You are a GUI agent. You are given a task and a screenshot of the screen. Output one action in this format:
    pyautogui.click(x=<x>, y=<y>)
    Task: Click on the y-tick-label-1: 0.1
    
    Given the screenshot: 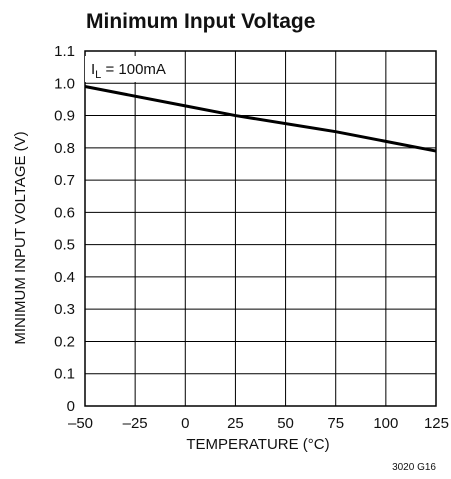 What is the action you would take?
    pyautogui.click(x=64, y=374)
    